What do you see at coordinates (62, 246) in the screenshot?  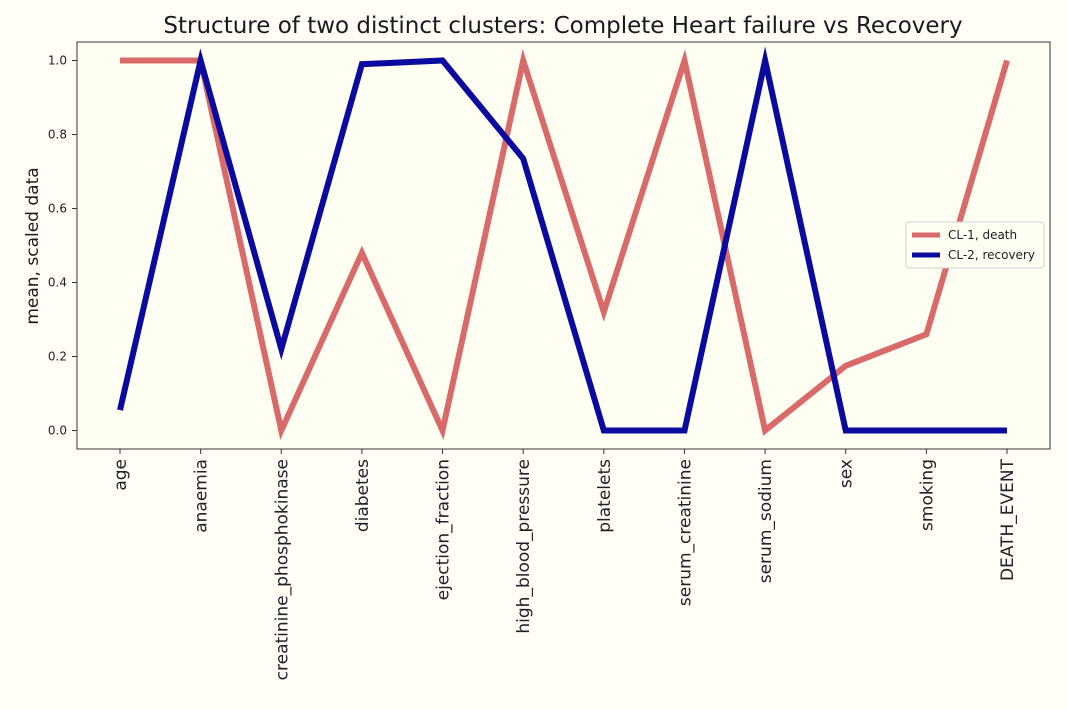 I see `y-axis: 0.0 0.2 0.4 0.6 0.8 1.0` at bounding box center [62, 246].